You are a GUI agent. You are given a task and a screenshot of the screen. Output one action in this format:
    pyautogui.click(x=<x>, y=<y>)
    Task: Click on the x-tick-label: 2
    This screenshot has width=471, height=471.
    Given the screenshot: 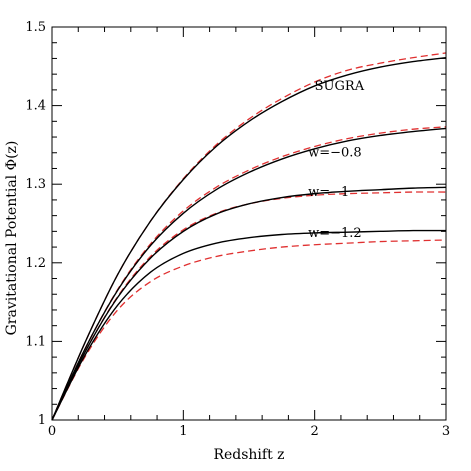 What is the action you would take?
    pyautogui.click(x=315, y=431)
    